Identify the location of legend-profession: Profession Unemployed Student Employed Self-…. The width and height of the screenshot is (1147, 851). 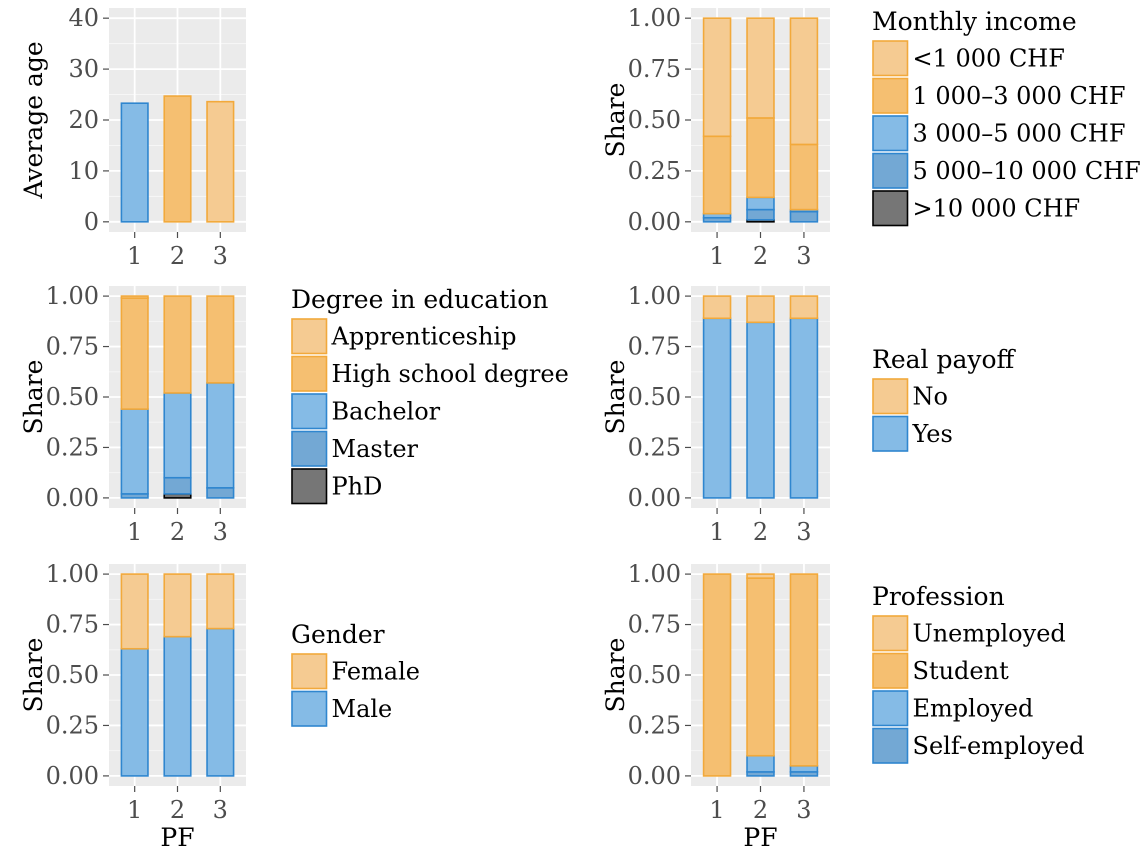
(978, 673).